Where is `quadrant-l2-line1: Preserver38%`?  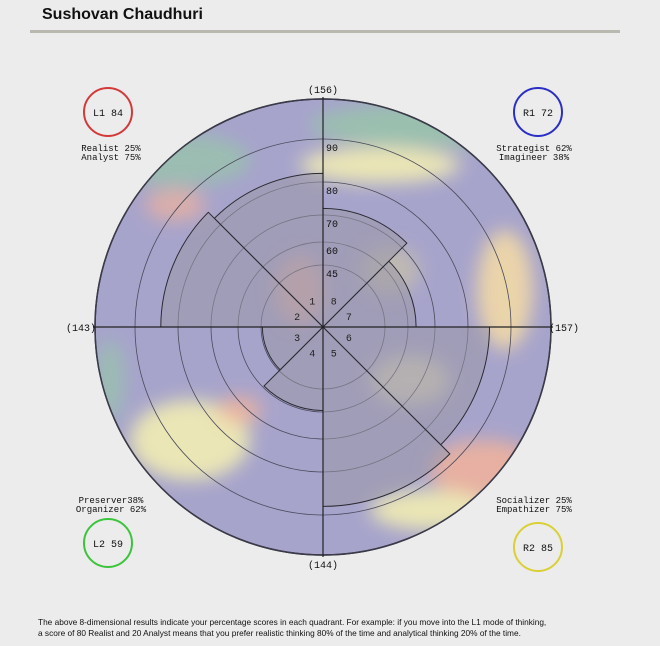 quadrant-l2-line1: Preserver38% is located at coordinates (111, 501).